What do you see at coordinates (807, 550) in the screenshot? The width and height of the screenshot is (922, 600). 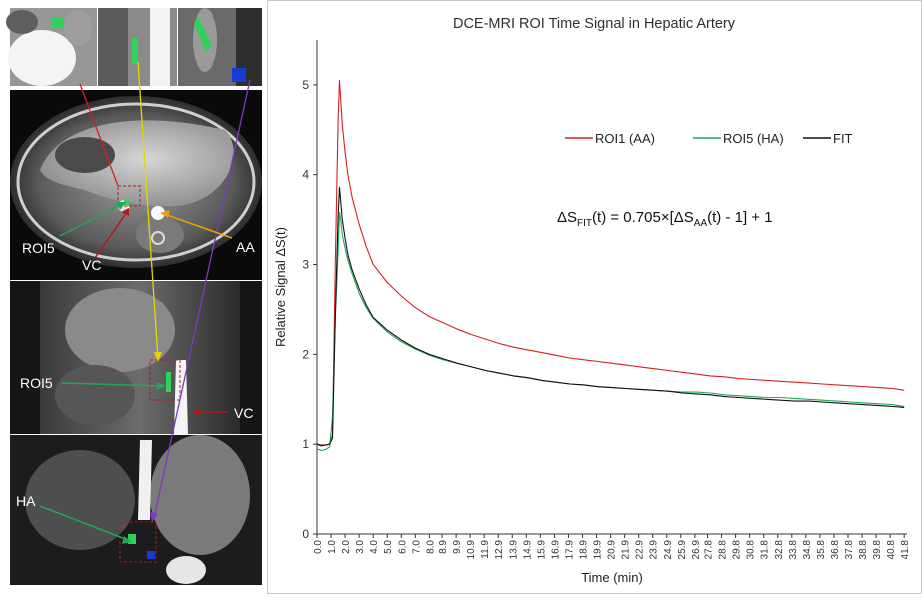 I see `x-tick-label: 34.8` at bounding box center [807, 550].